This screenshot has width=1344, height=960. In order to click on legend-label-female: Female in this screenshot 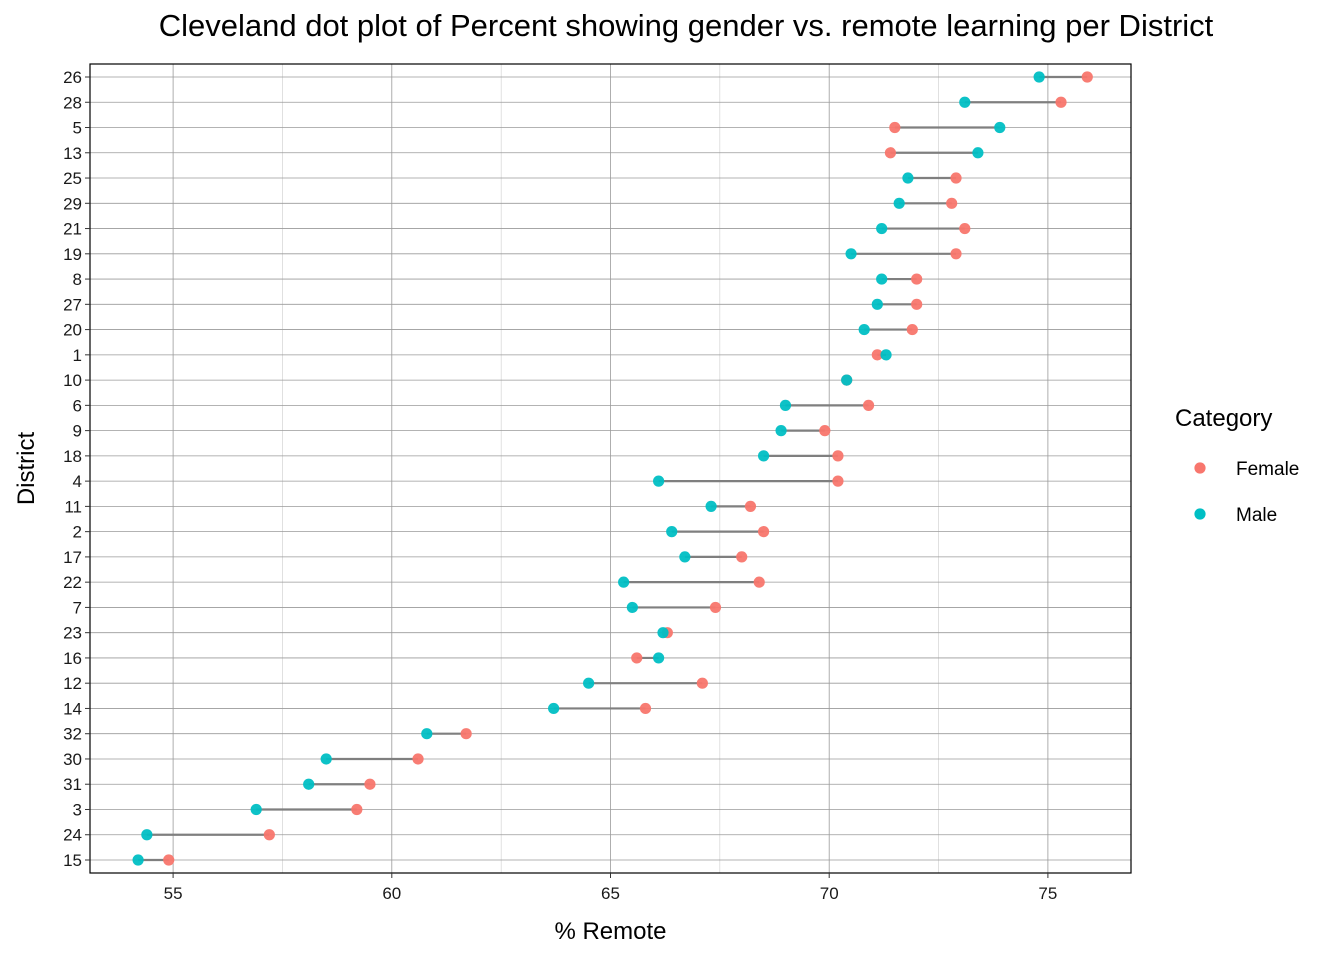, I will do `click(1267, 469)`.